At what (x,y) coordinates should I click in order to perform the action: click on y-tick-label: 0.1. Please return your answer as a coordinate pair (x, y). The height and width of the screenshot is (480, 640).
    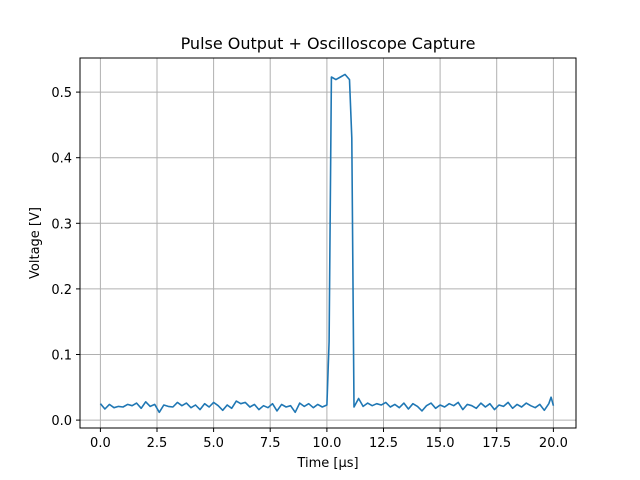
    Looking at the image, I should click on (61, 356).